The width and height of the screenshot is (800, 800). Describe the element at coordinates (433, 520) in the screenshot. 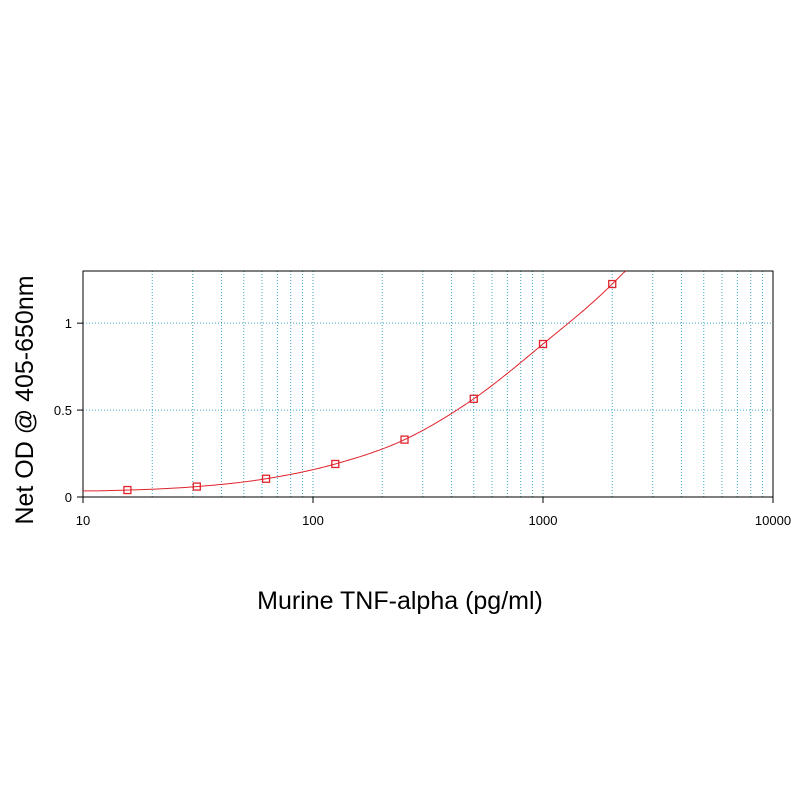

I see `x-tick-labels: 10 100 1000 10000` at that location.